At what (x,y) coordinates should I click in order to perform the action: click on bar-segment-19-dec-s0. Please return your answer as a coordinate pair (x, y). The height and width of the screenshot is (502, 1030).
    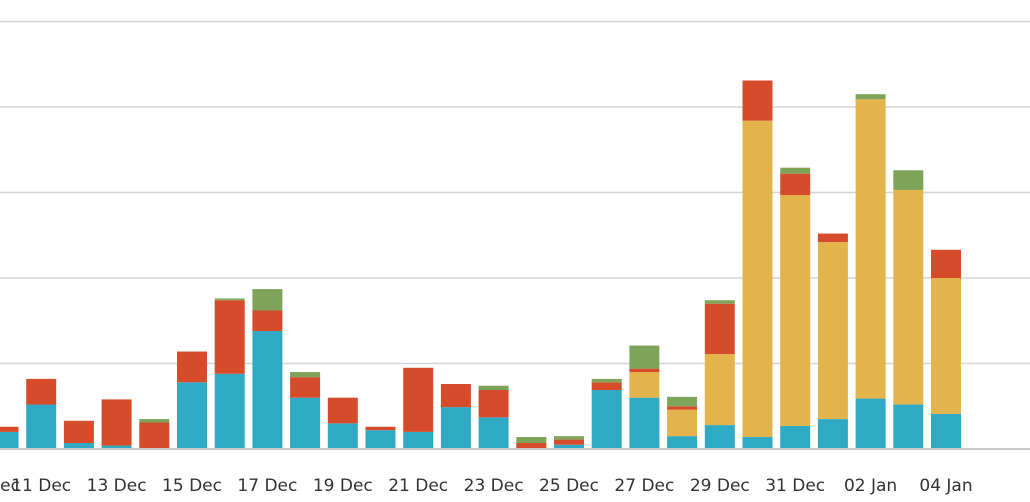
    Looking at the image, I should click on (342, 436).